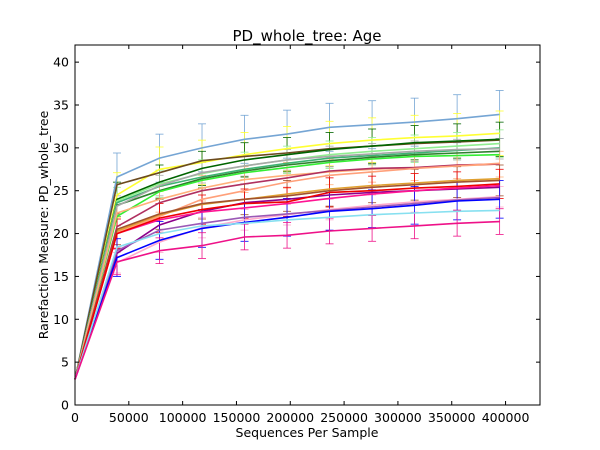  Describe the element at coordinates (344, 417) in the screenshot. I see `x-tick-label: 250000` at that location.